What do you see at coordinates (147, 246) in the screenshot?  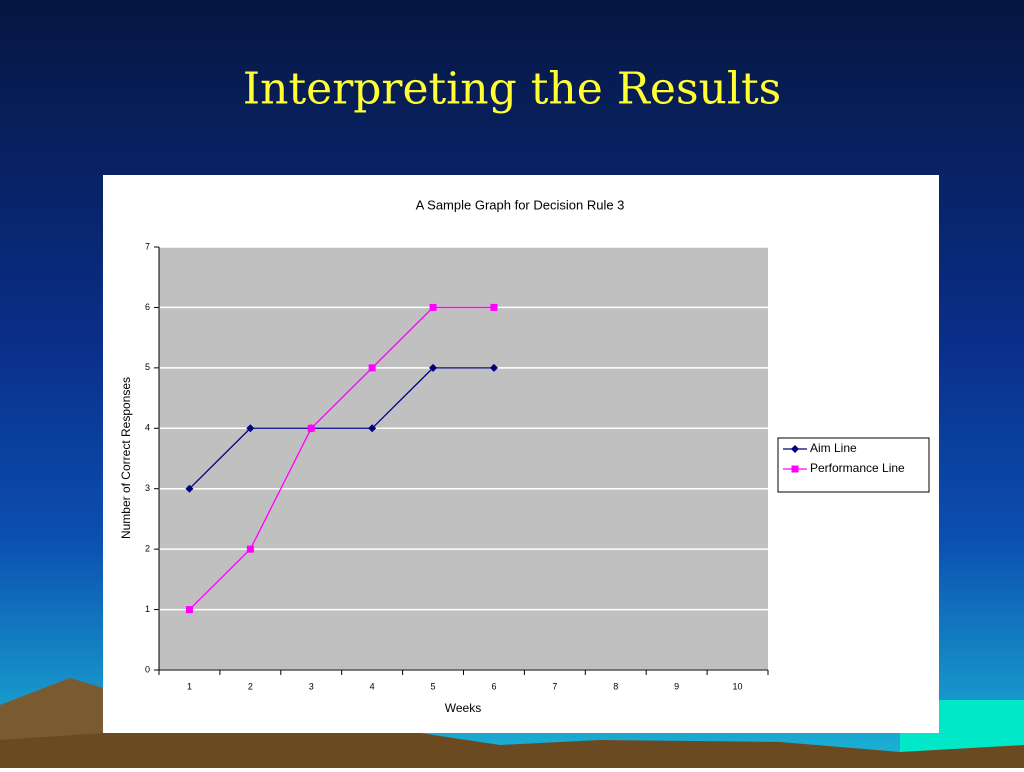 I see `y-tick-label: 7` at bounding box center [147, 246].